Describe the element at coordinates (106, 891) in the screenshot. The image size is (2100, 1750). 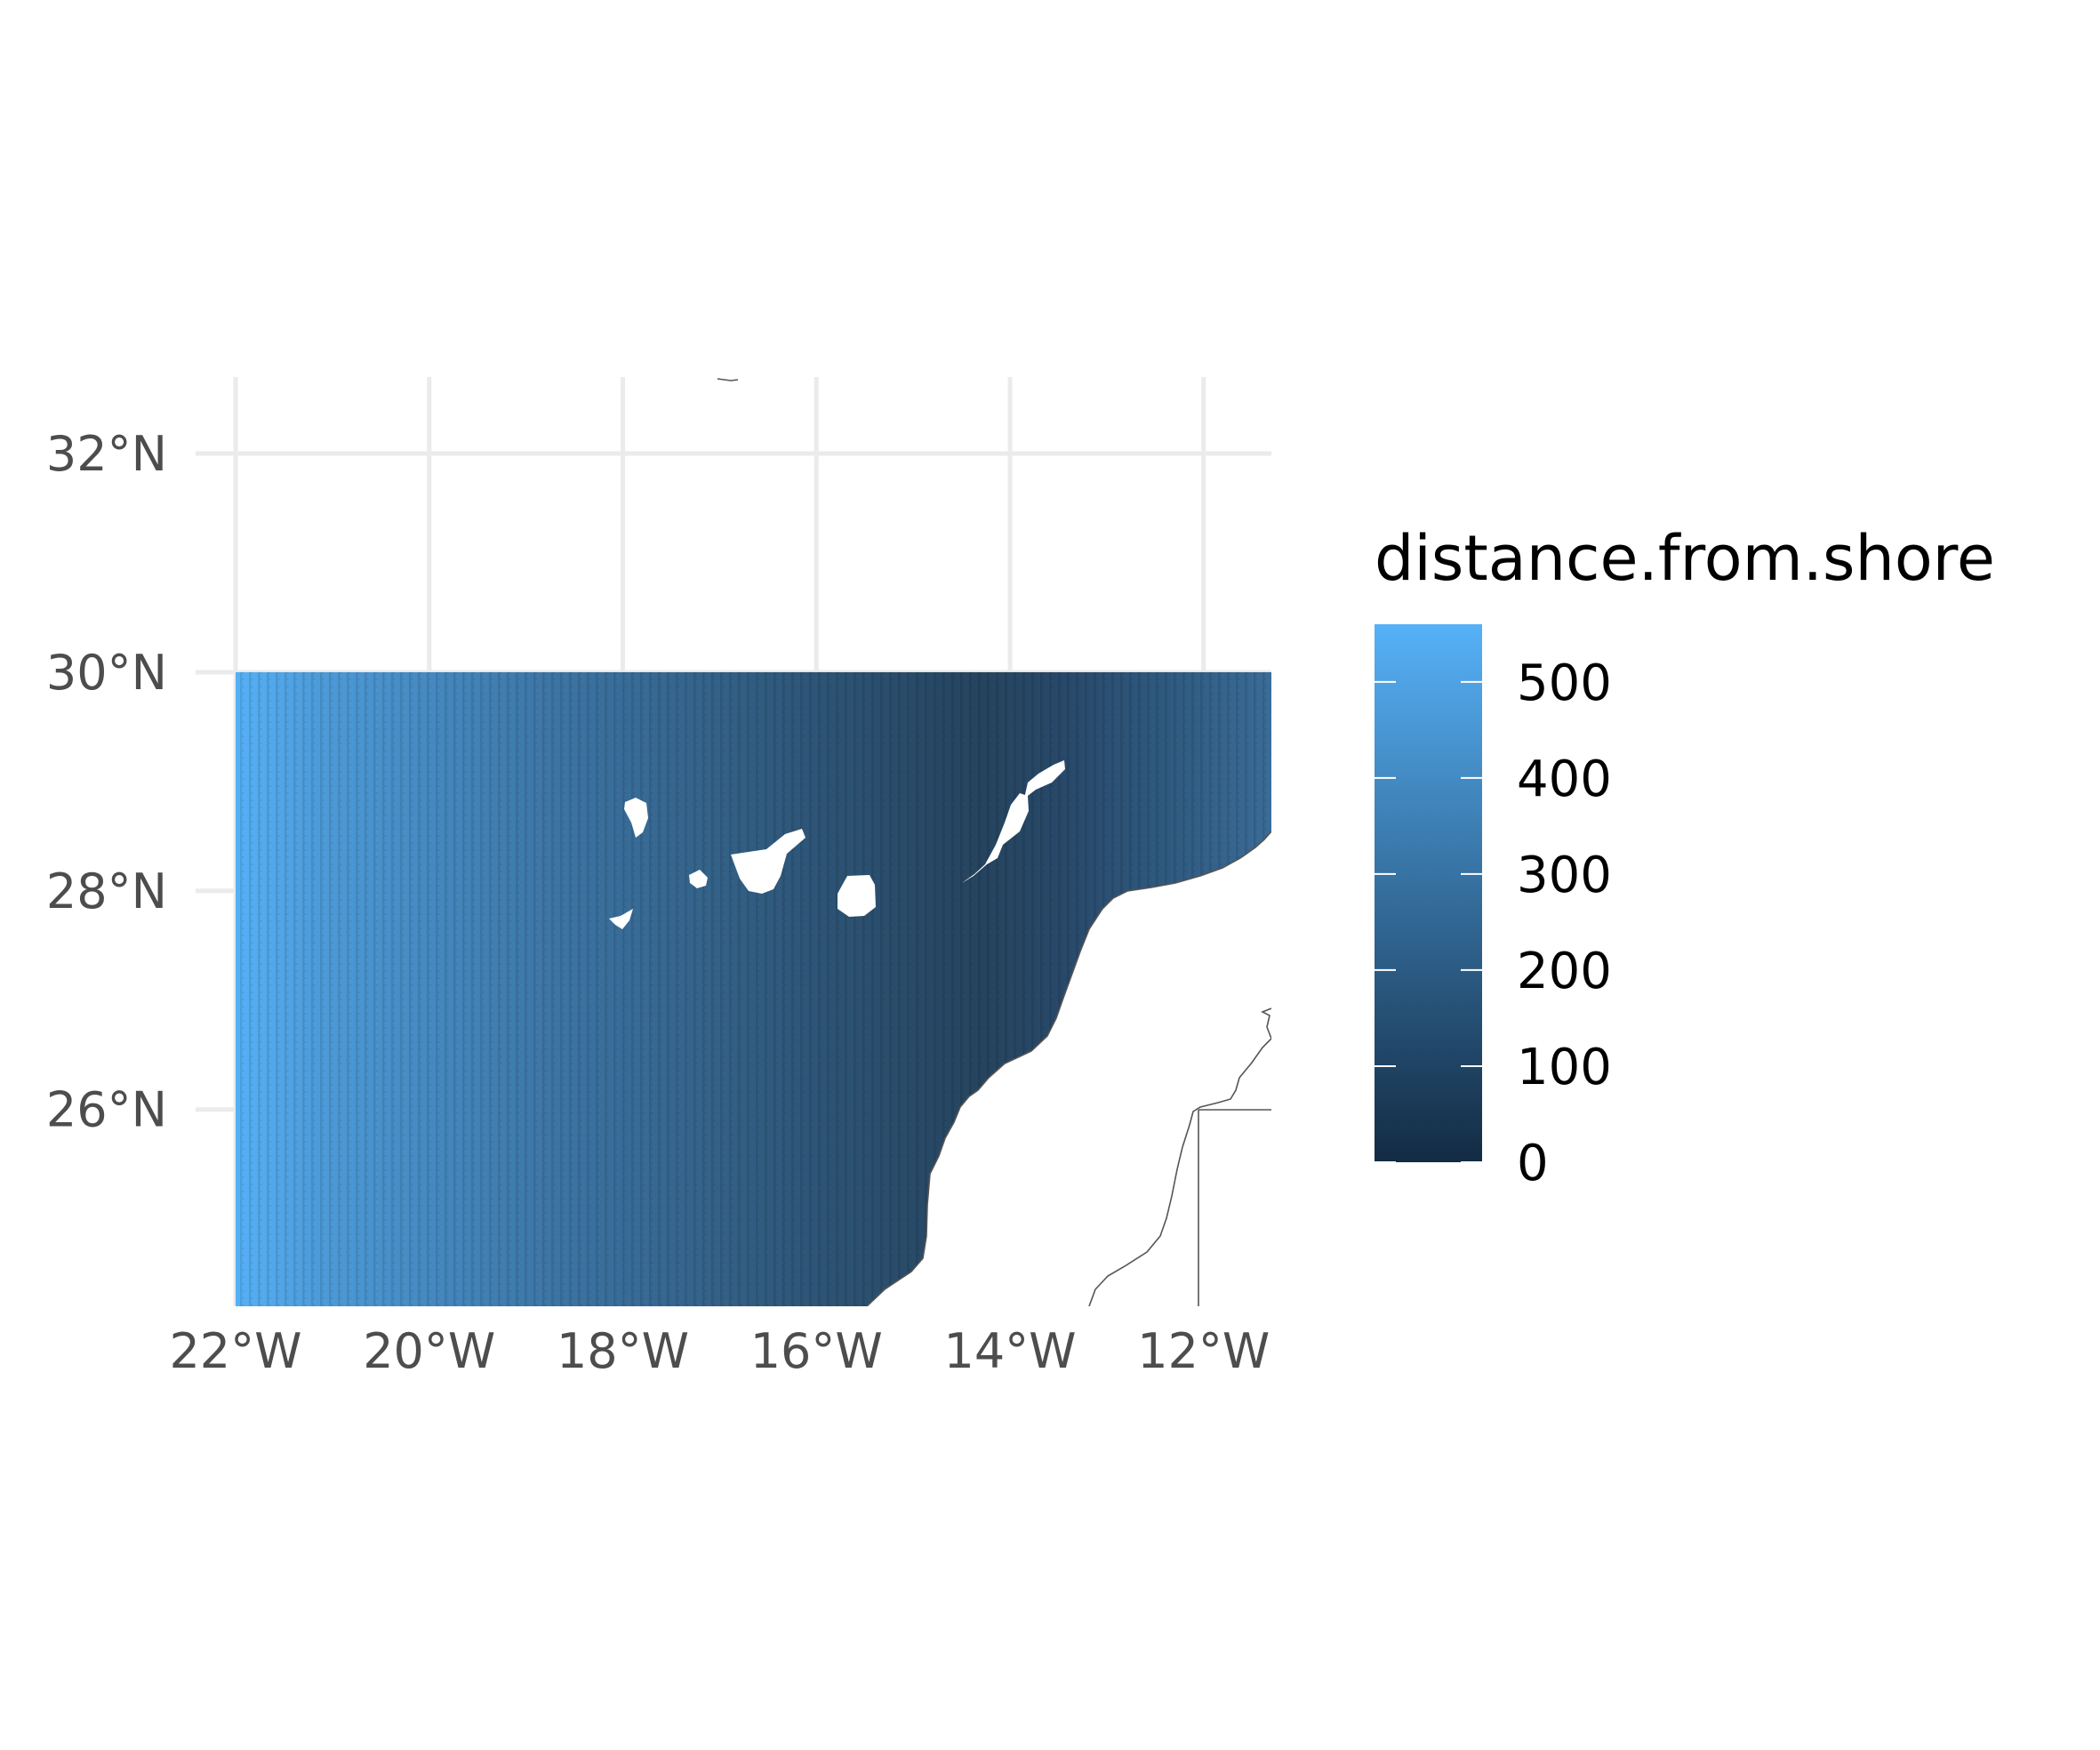
I see `lat-tick-label: 28°N` at that location.